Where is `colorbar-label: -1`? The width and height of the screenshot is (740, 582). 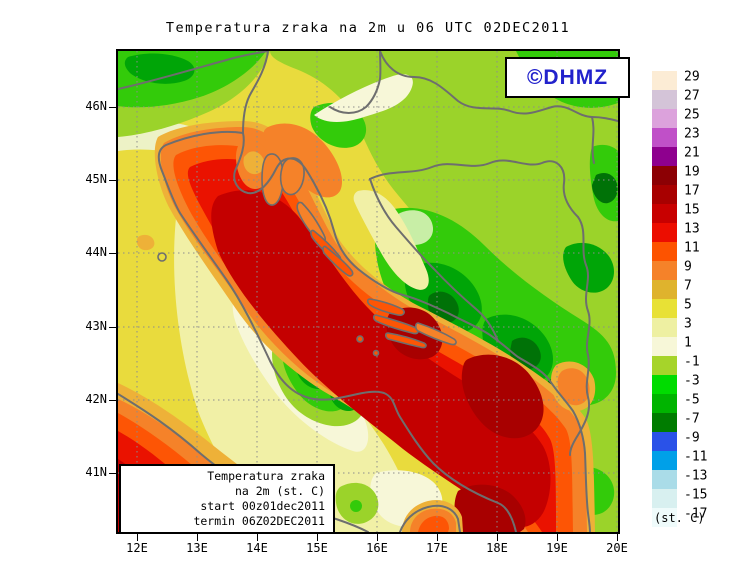 colorbar-label: -1 is located at coordinates (692, 362).